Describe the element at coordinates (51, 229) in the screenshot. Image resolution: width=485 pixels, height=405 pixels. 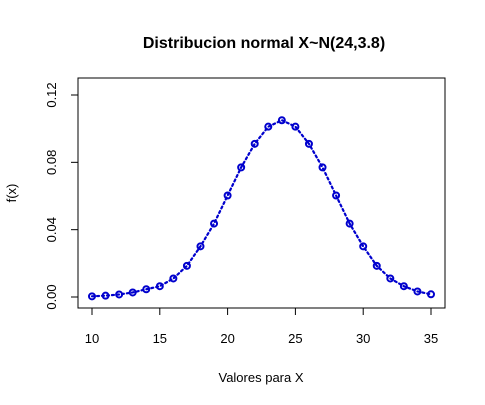
I see `y-tick-label: 0.04` at that location.